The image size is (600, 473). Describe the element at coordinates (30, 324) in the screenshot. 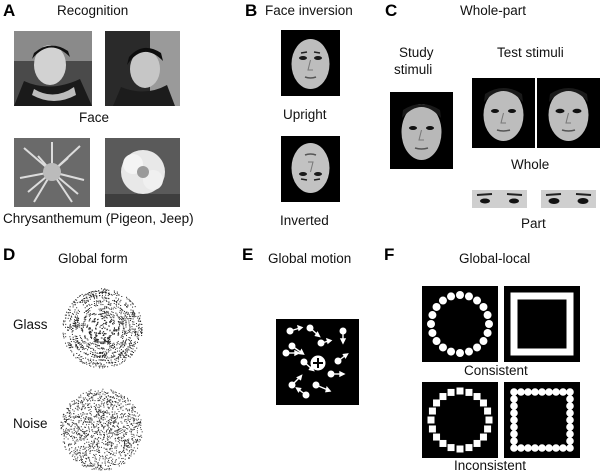

I see `glass-label: Glass` at that location.